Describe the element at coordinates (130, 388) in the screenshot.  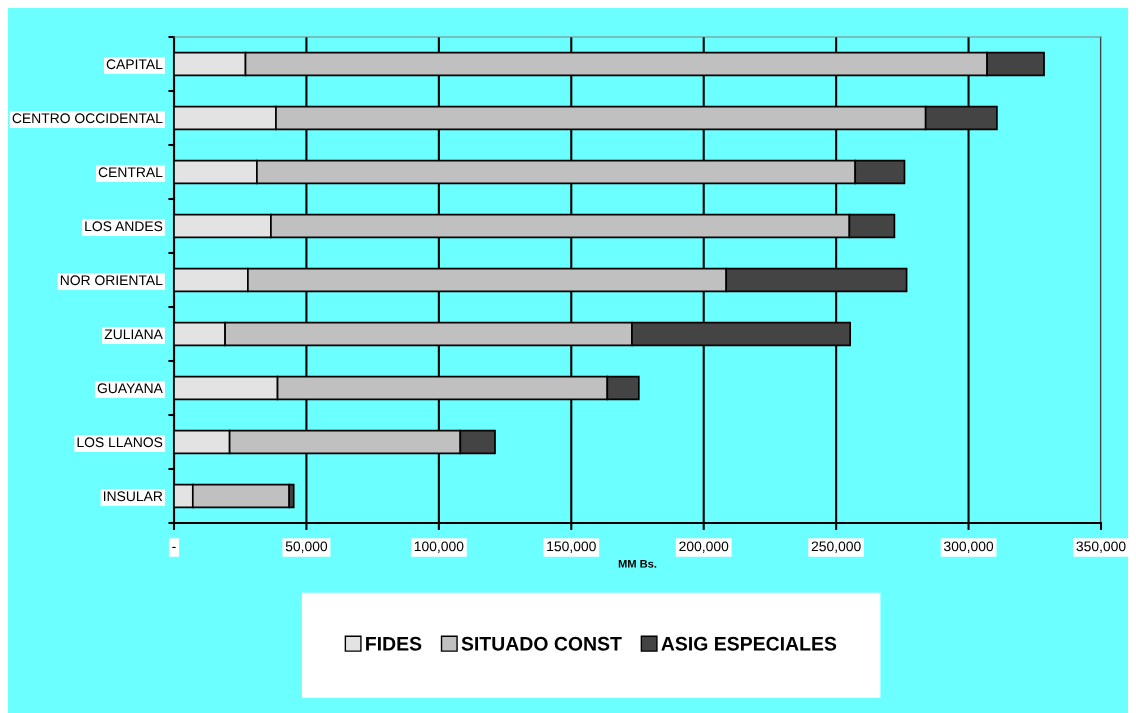
I see `y-tick-label: GUAYANA` at that location.